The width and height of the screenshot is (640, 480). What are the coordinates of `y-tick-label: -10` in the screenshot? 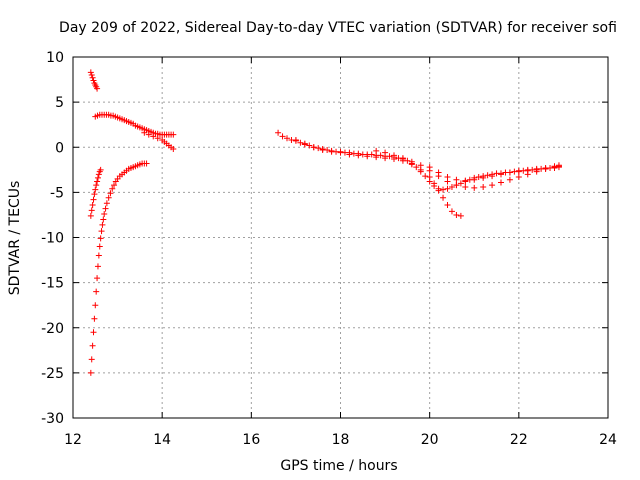 It's located at (52, 239).